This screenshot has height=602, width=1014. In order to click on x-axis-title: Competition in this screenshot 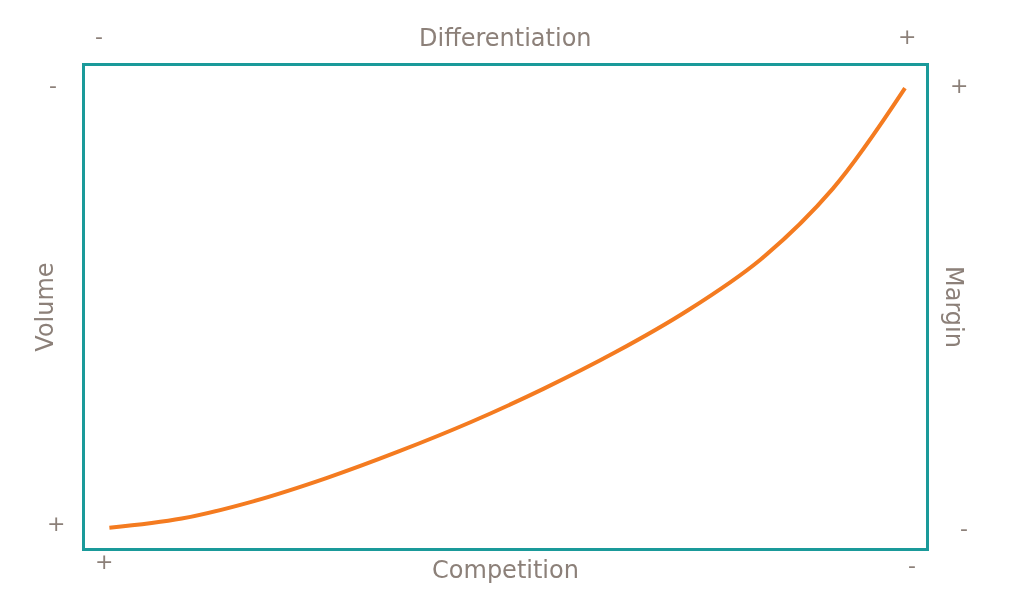, I will do `click(505, 570)`.